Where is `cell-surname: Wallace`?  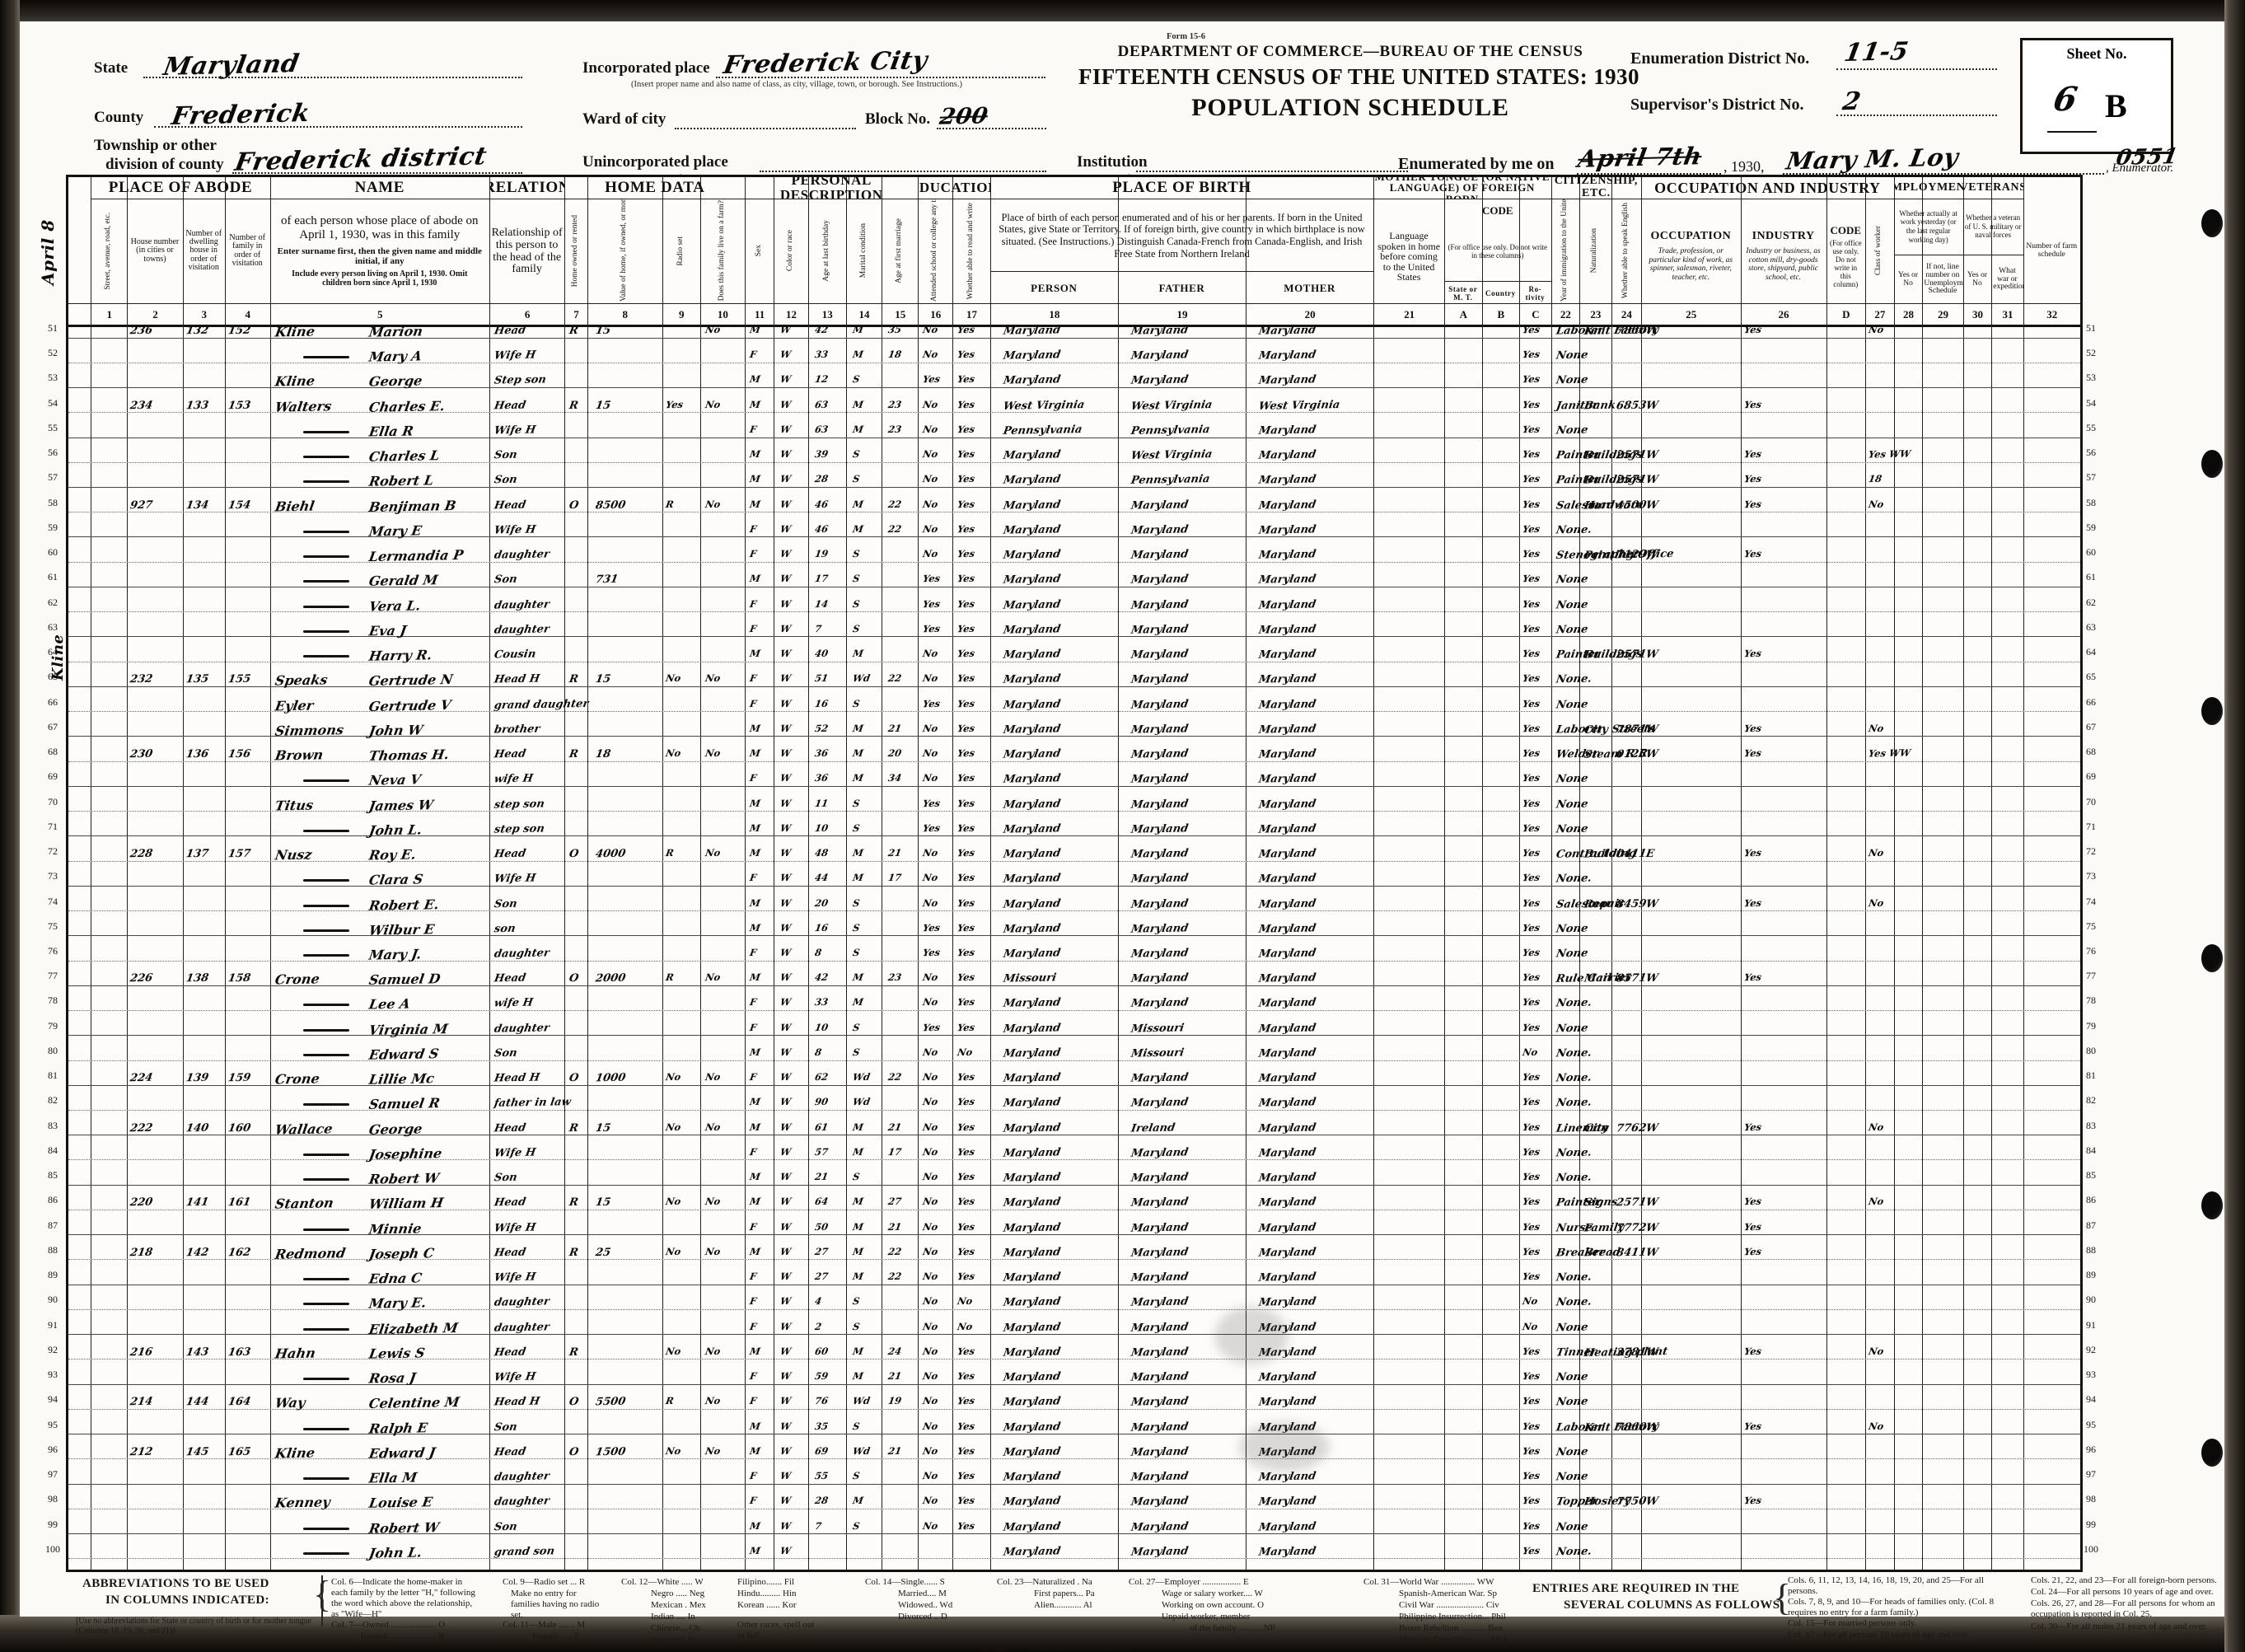 cell-surname: Wallace is located at coordinates (304, 1130).